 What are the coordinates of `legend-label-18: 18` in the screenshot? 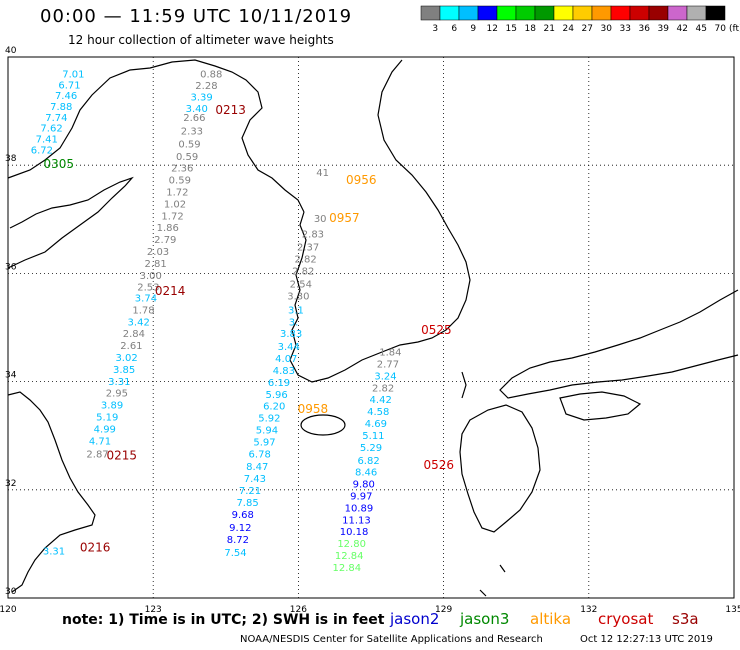 It's located at (531, 29).